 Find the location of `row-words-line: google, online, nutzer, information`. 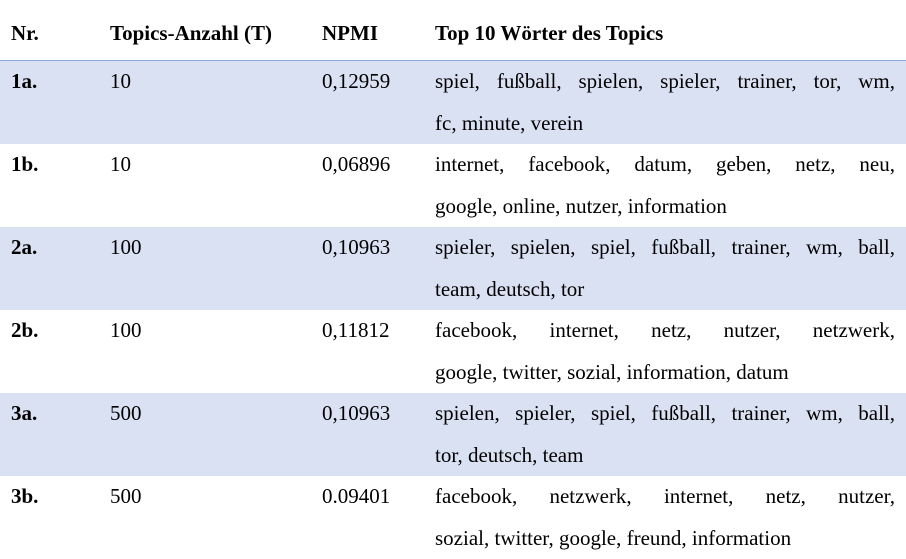

row-words-line: google, online, nutzer, information is located at coordinates (665, 207).